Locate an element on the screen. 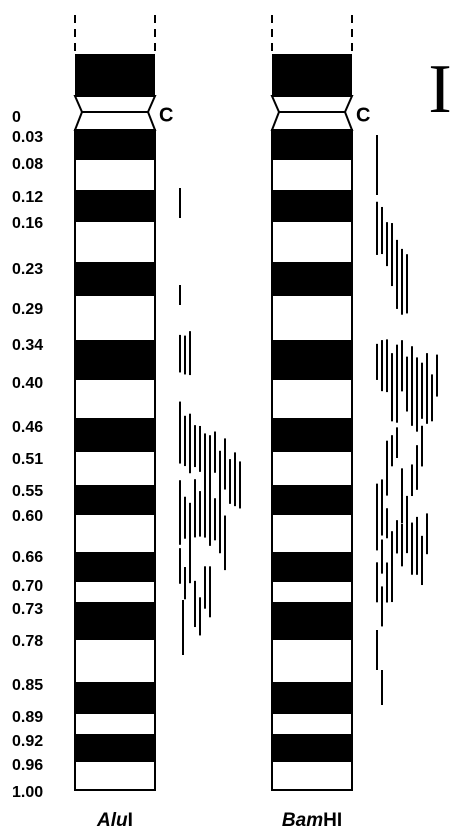 The width and height of the screenshot is (465, 836). scale-label: 0.46 is located at coordinates (27, 427).